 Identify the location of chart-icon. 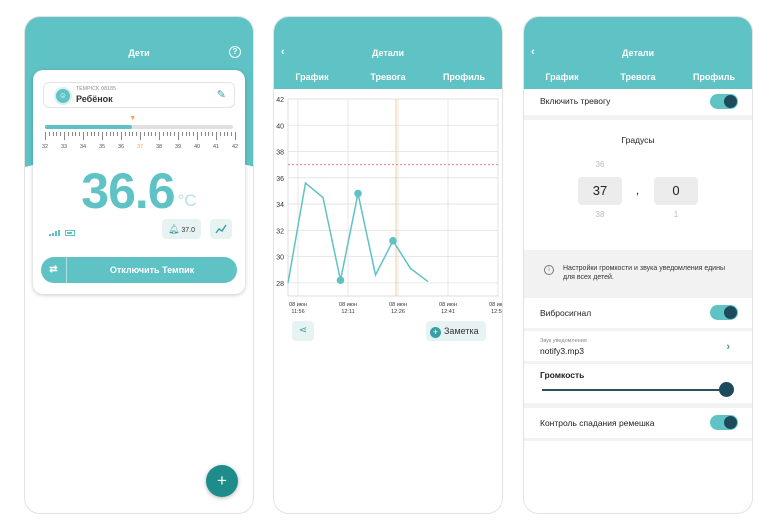
(221, 229).